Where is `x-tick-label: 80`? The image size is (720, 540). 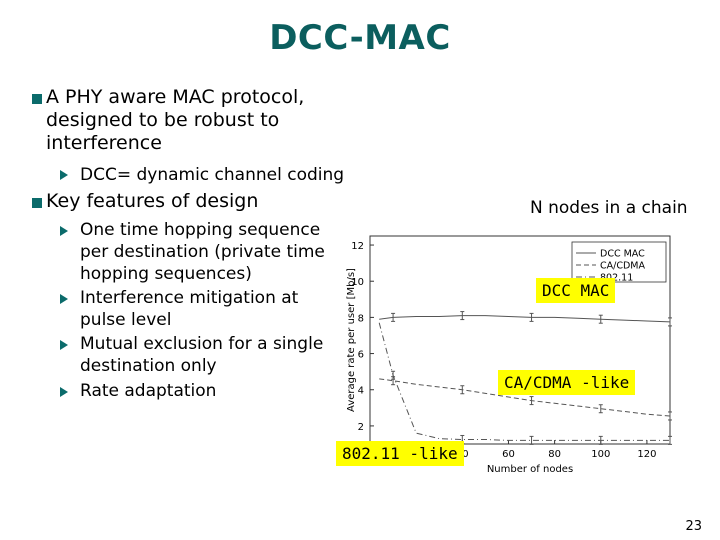 x-tick-label: 80 is located at coordinates (554, 454).